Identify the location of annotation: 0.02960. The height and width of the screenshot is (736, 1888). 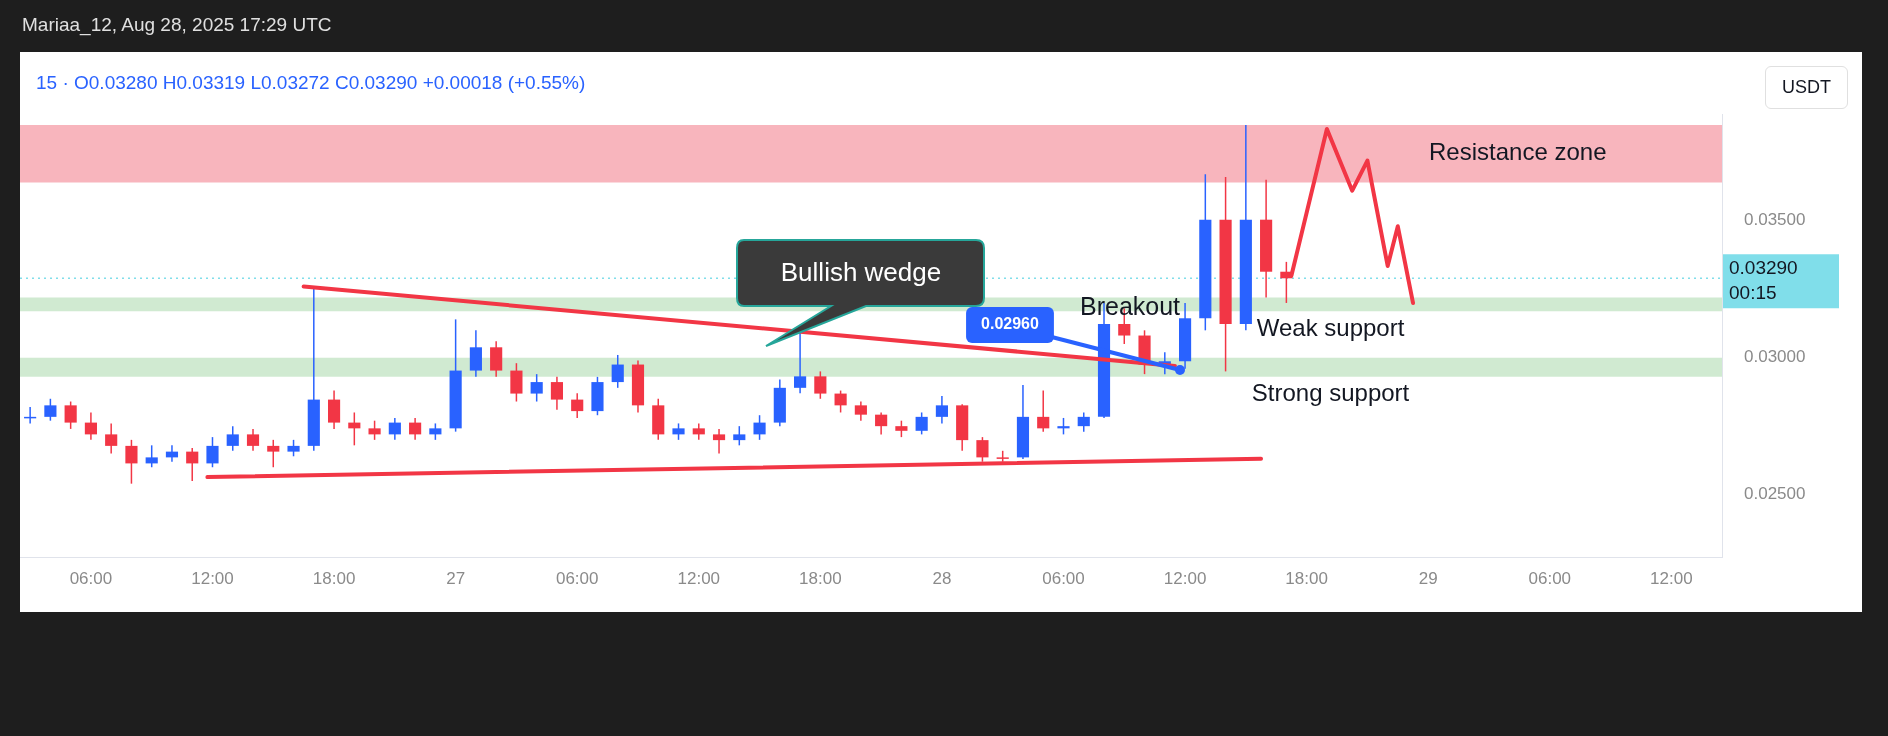
(1010, 324).